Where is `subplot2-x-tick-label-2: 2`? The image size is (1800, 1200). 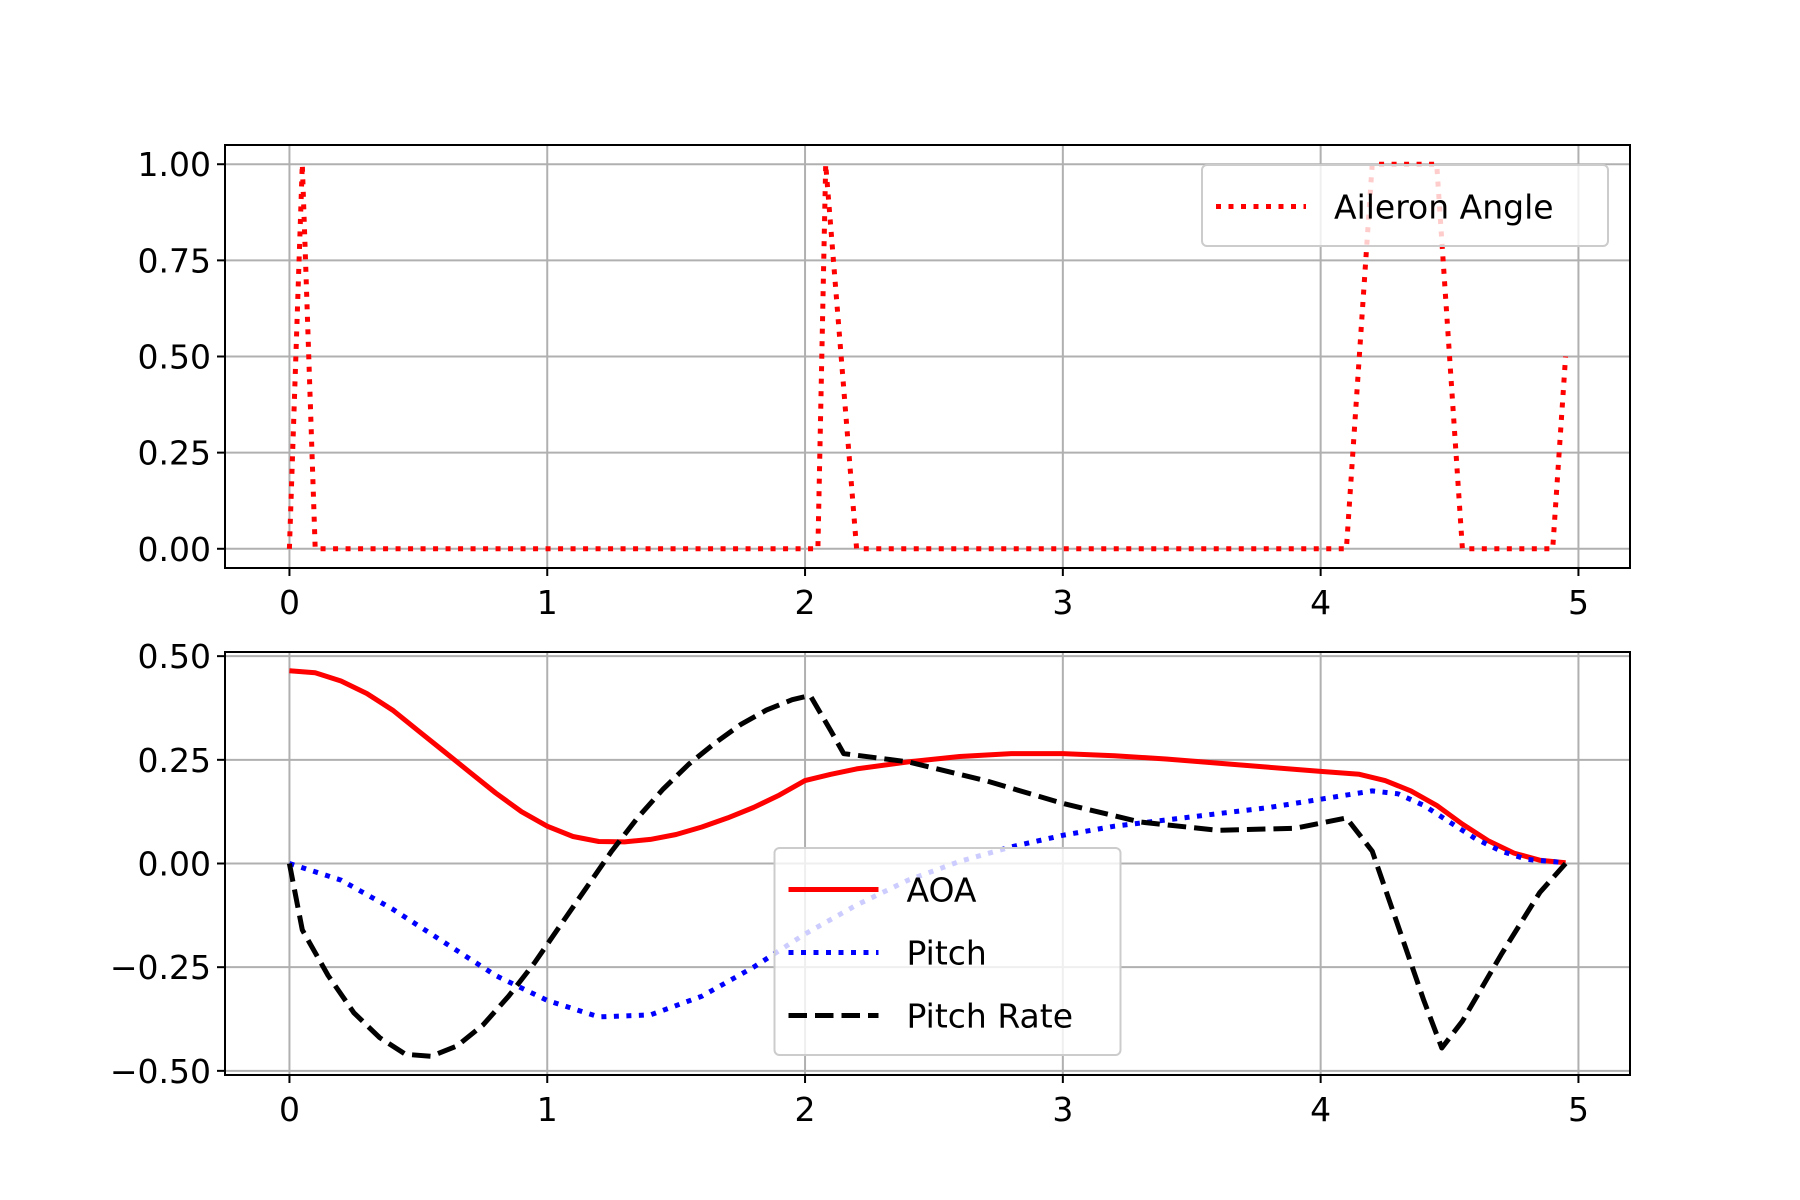 subplot2-x-tick-label-2: 2 is located at coordinates (805, 1109).